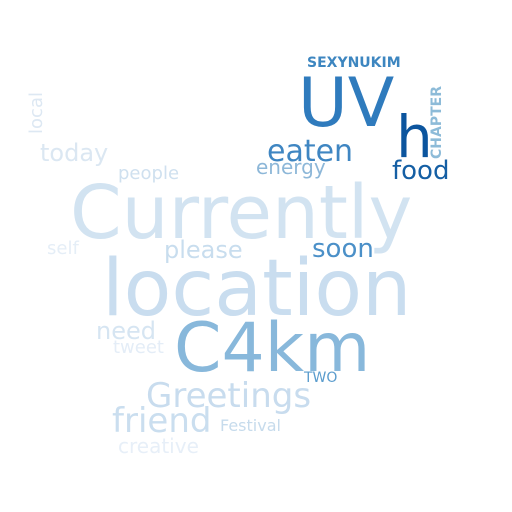 This screenshot has width=512, height=512. I want to click on word-soon: soon, so click(343, 249).